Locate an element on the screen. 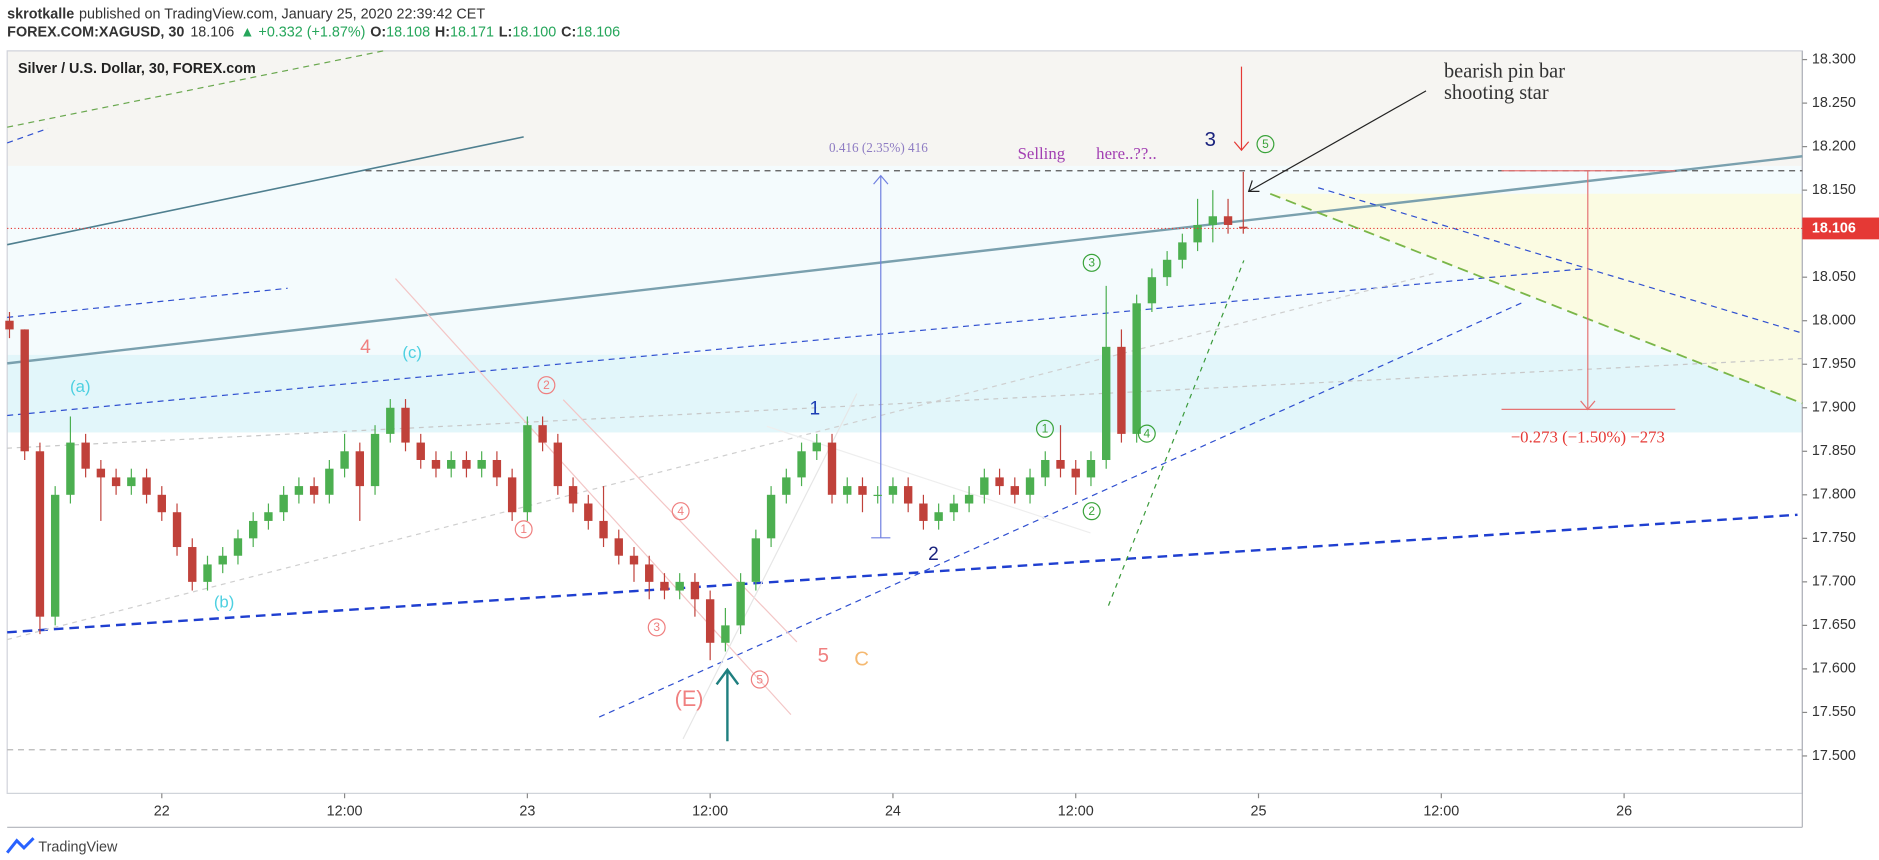 This screenshot has width=1879, height=860. chart-title: Silver / U.S. Dollar, 30, FOREX.com is located at coordinates (137, 69).